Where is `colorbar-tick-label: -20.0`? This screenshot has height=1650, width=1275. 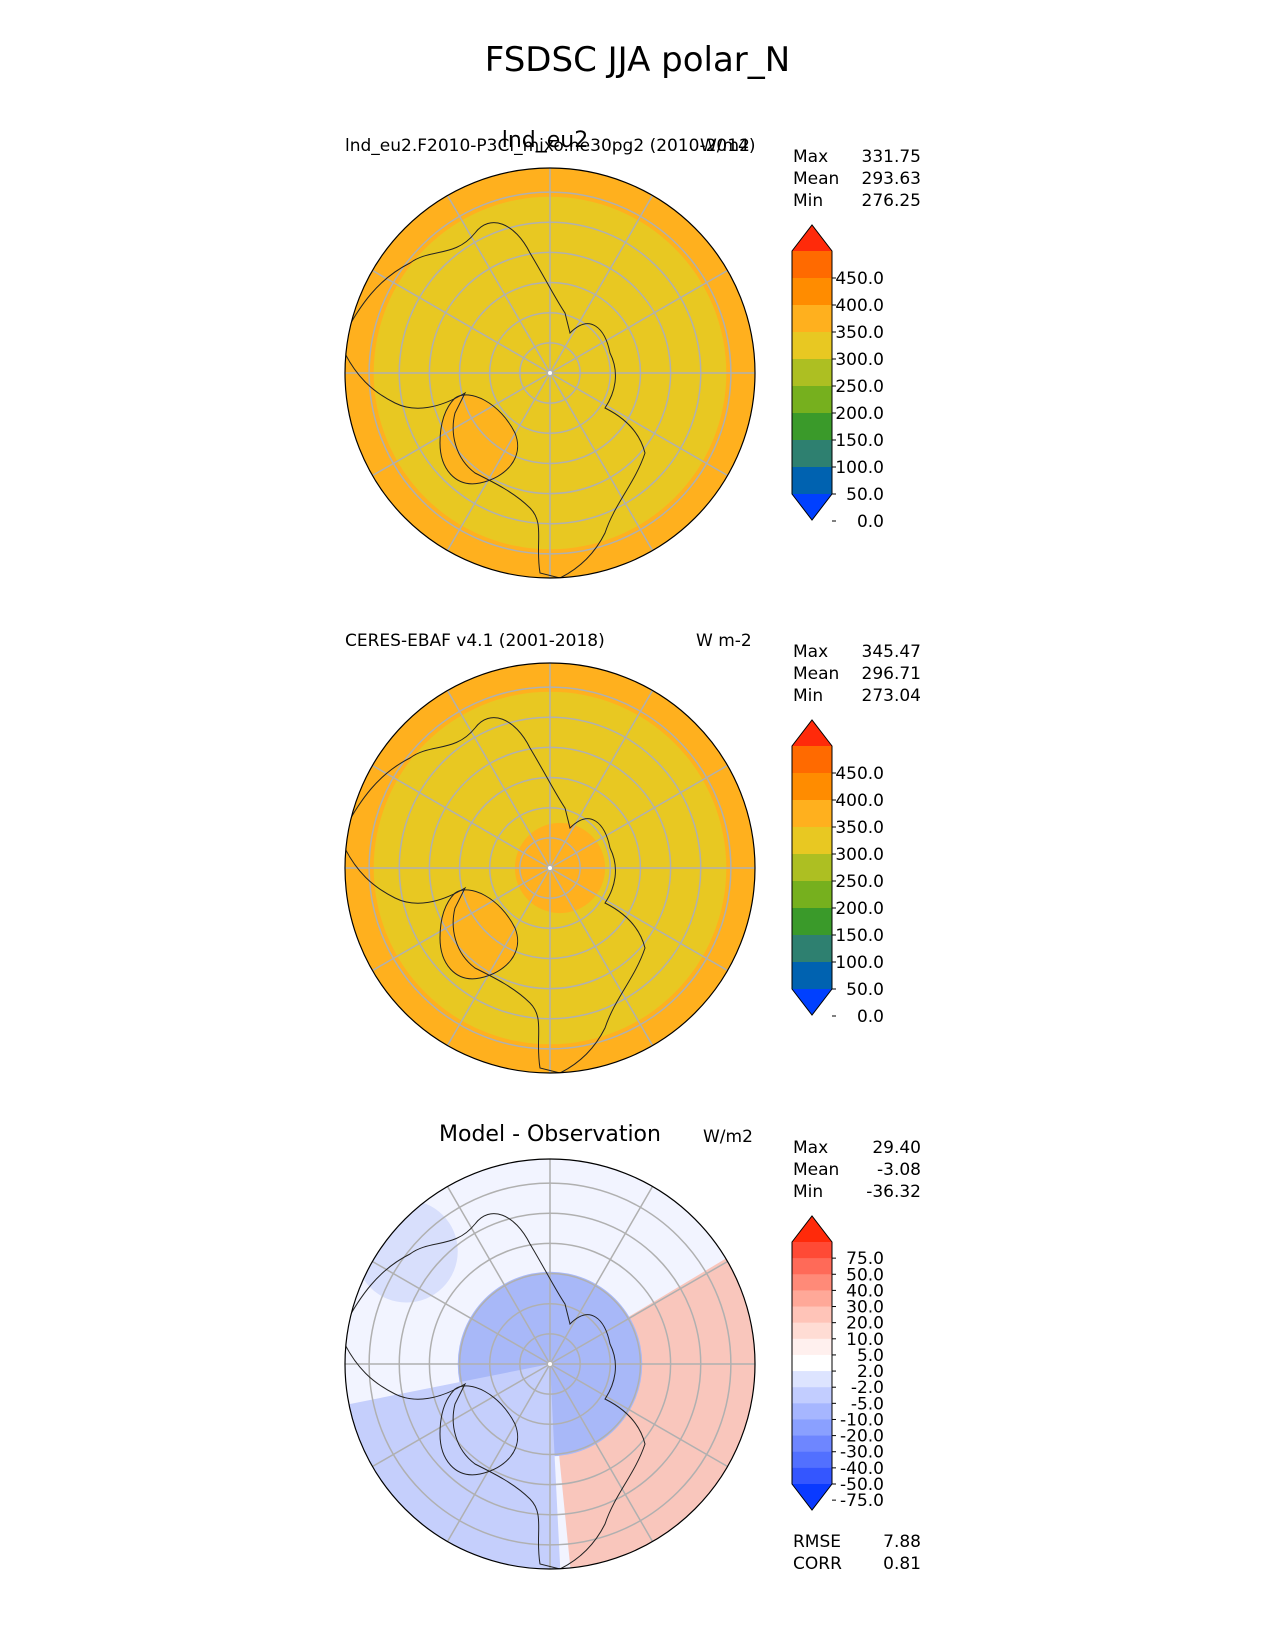
colorbar-tick-label: -20.0 is located at coordinates (862, 1437).